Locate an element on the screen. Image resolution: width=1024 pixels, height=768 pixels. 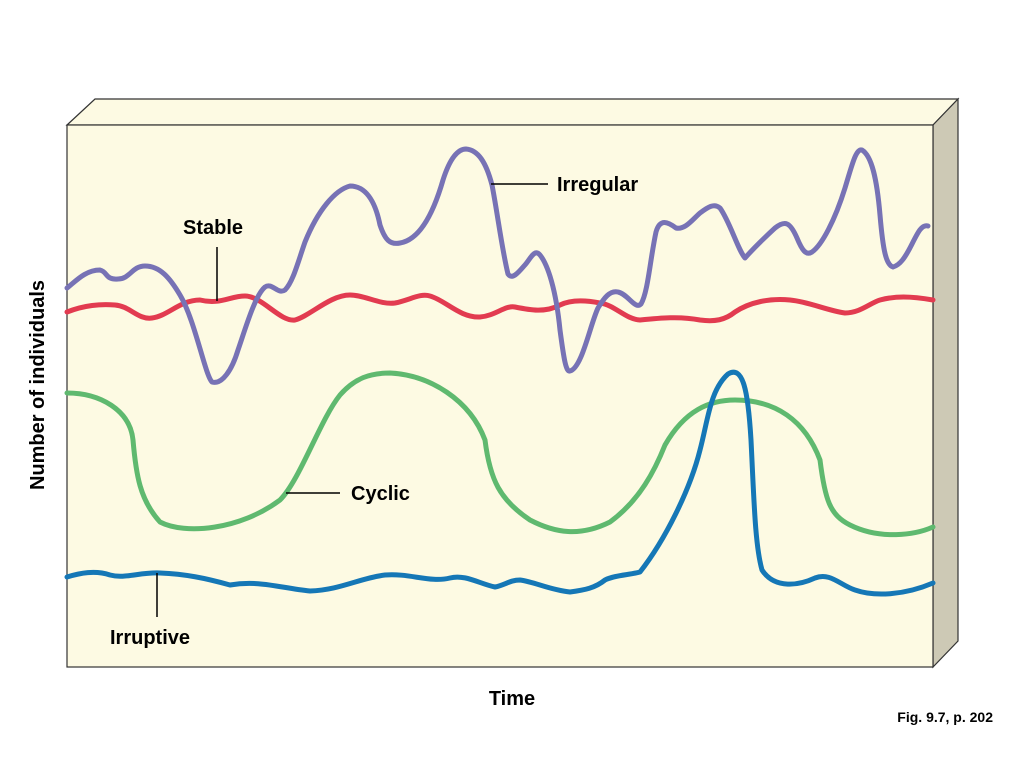
irruptive-label: Irruptive is located at coordinates (150, 638).